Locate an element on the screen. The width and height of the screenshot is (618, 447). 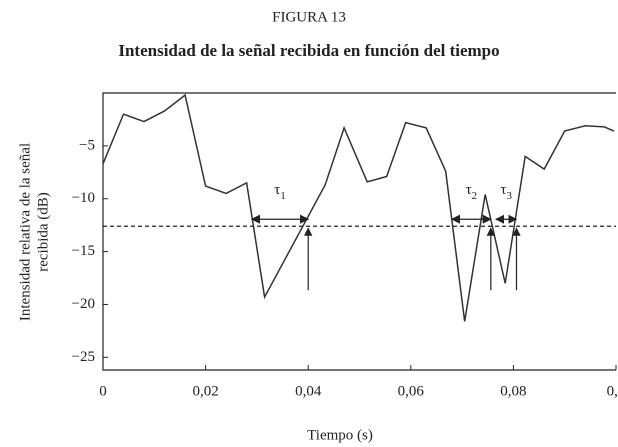
y-tick-label: −10 is located at coordinates (83, 198).